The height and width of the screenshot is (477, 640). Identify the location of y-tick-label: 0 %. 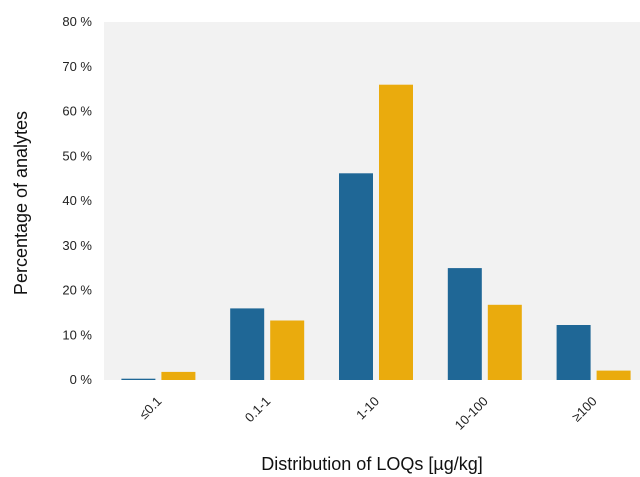
(81, 379).